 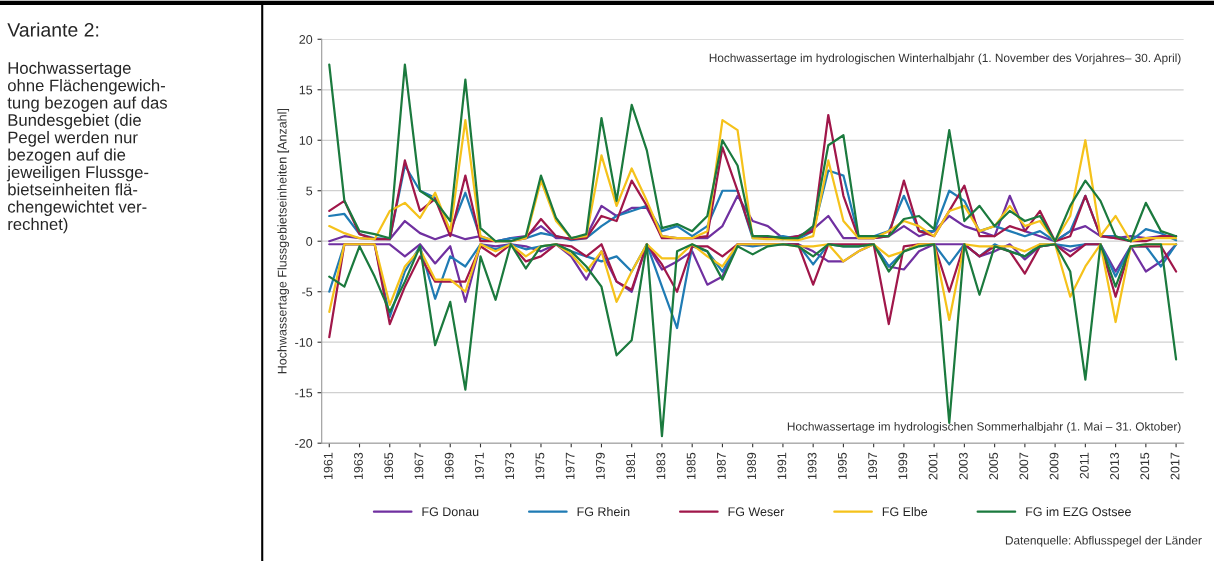 What do you see at coordinates (309, 241) in the screenshot?
I see `y-tick-label: 0` at bounding box center [309, 241].